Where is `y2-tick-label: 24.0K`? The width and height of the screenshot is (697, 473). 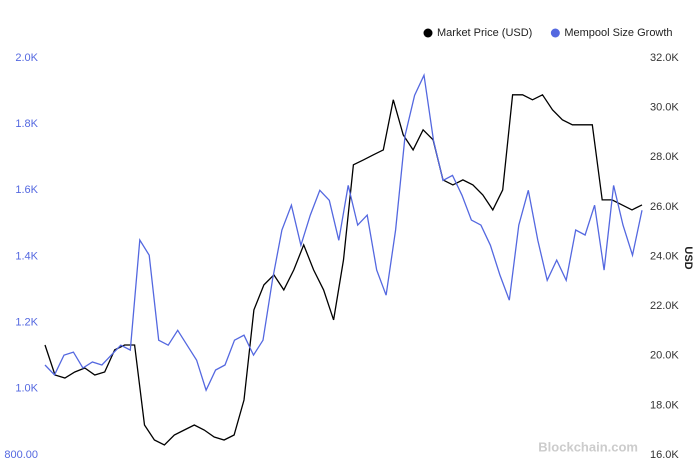 y2-tick-label: 24.0K is located at coordinates (664, 256).